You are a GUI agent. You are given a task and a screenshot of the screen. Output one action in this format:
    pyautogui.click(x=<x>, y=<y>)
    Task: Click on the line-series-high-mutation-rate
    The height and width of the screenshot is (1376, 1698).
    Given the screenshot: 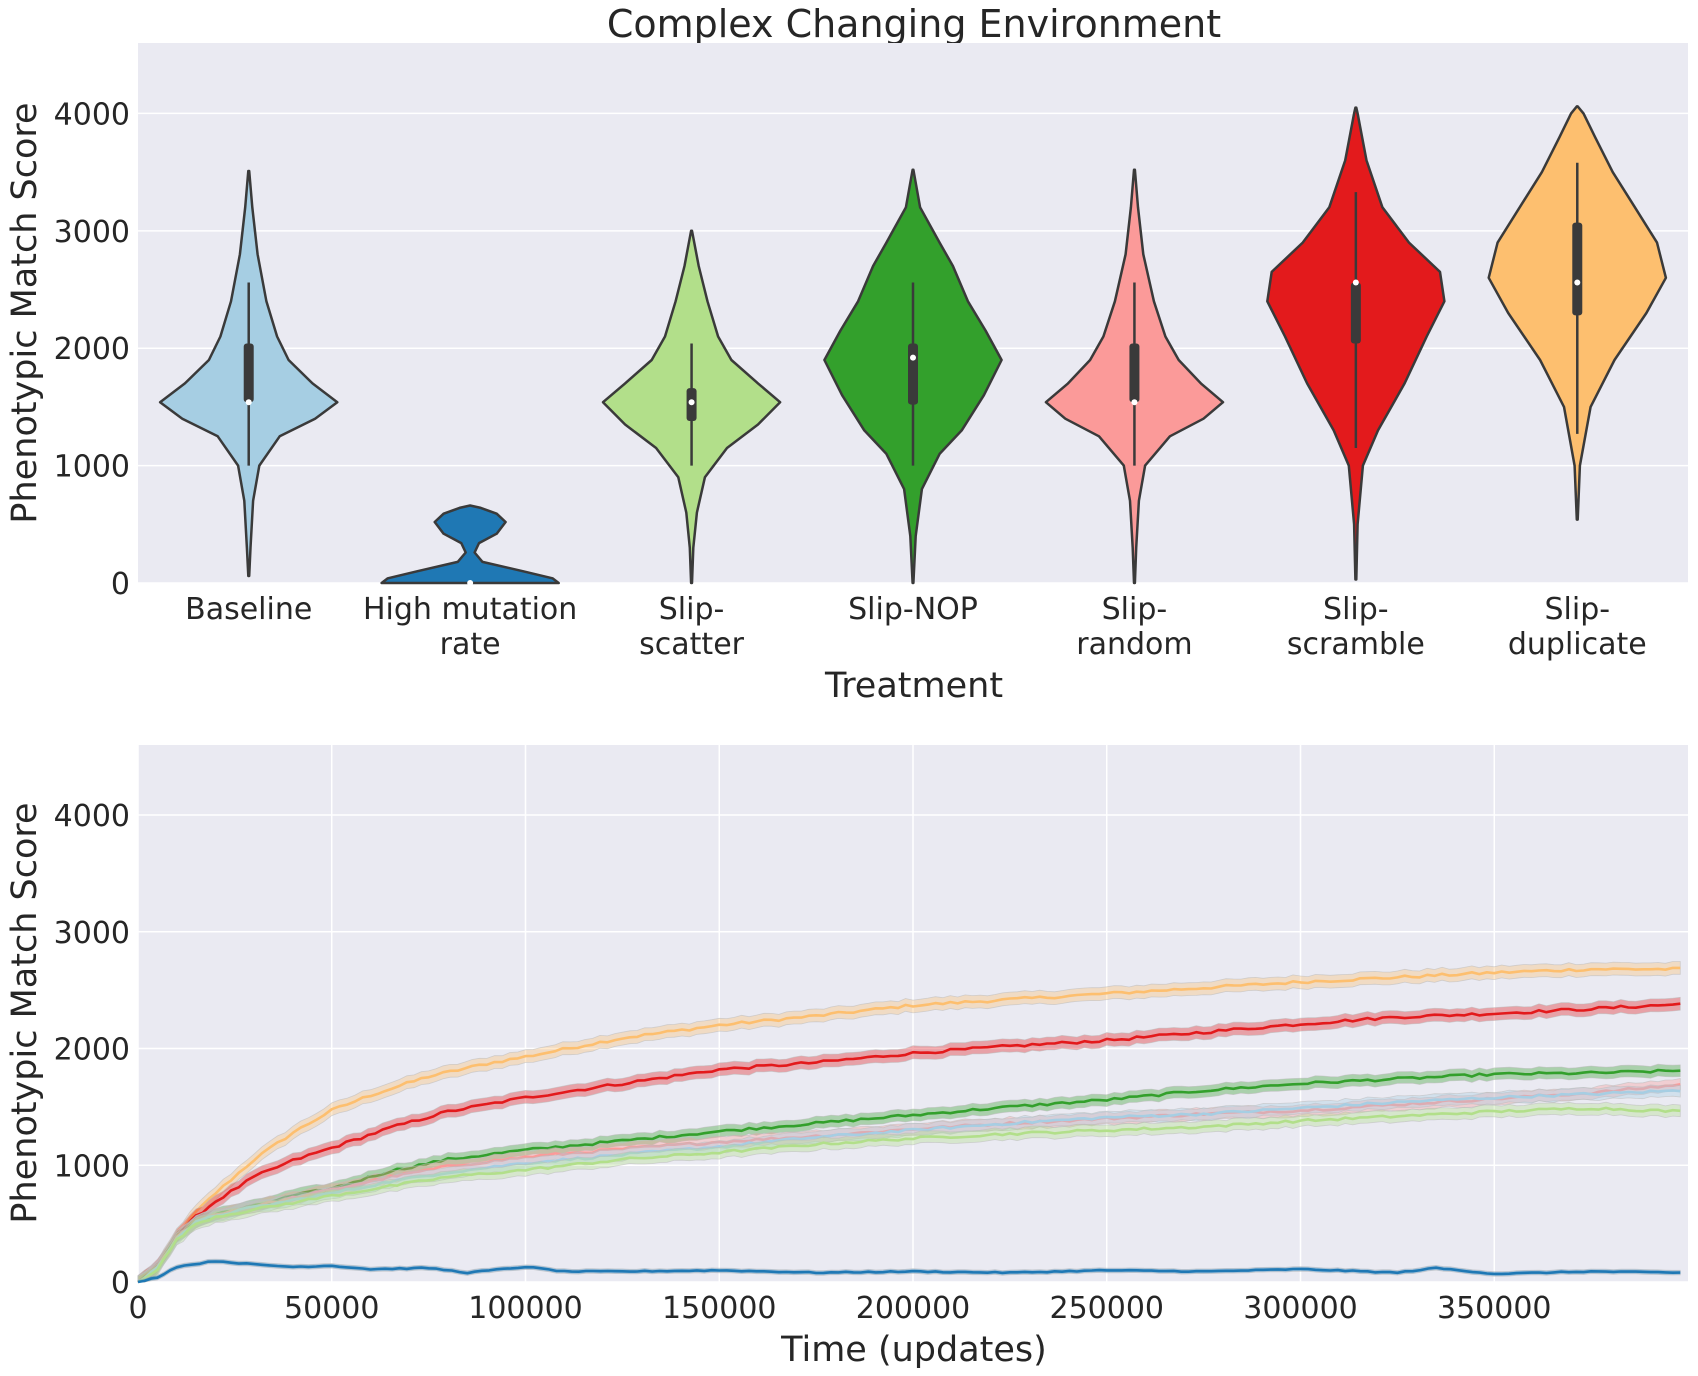 What is the action you would take?
    pyautogui.click(x=909, y=1271)
    